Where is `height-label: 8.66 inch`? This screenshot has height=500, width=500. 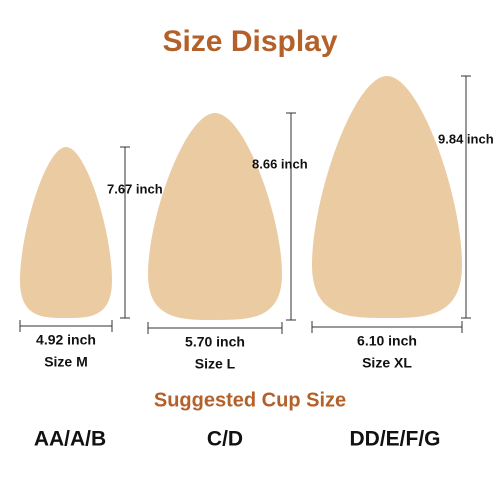 height-label: 8.66 inch is located at coordinates (280, 163).